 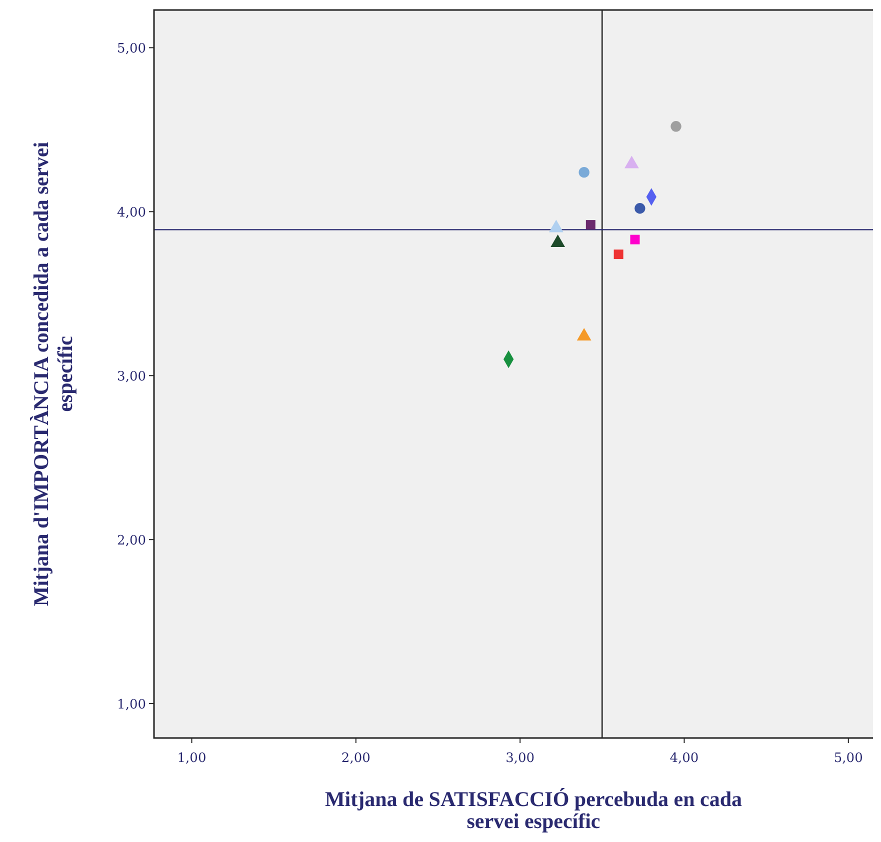 I want to click on x-tick-label: 1,00, so click(x=191, y=758).